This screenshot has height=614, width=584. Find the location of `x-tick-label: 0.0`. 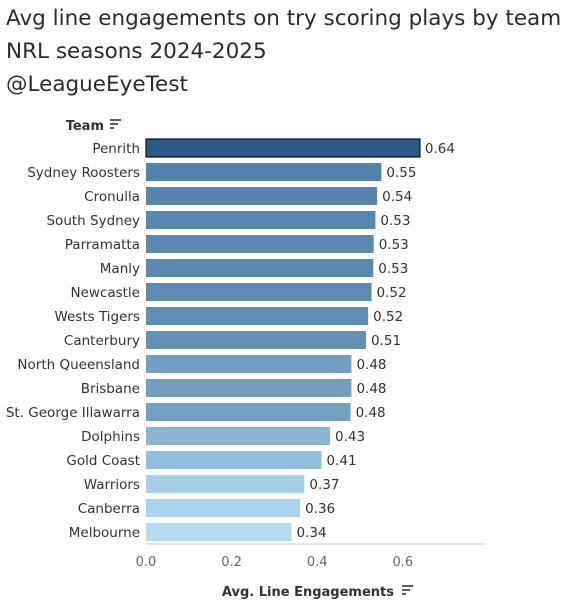

x-tick-label: 0.0 is located at coordinates (146, 562).